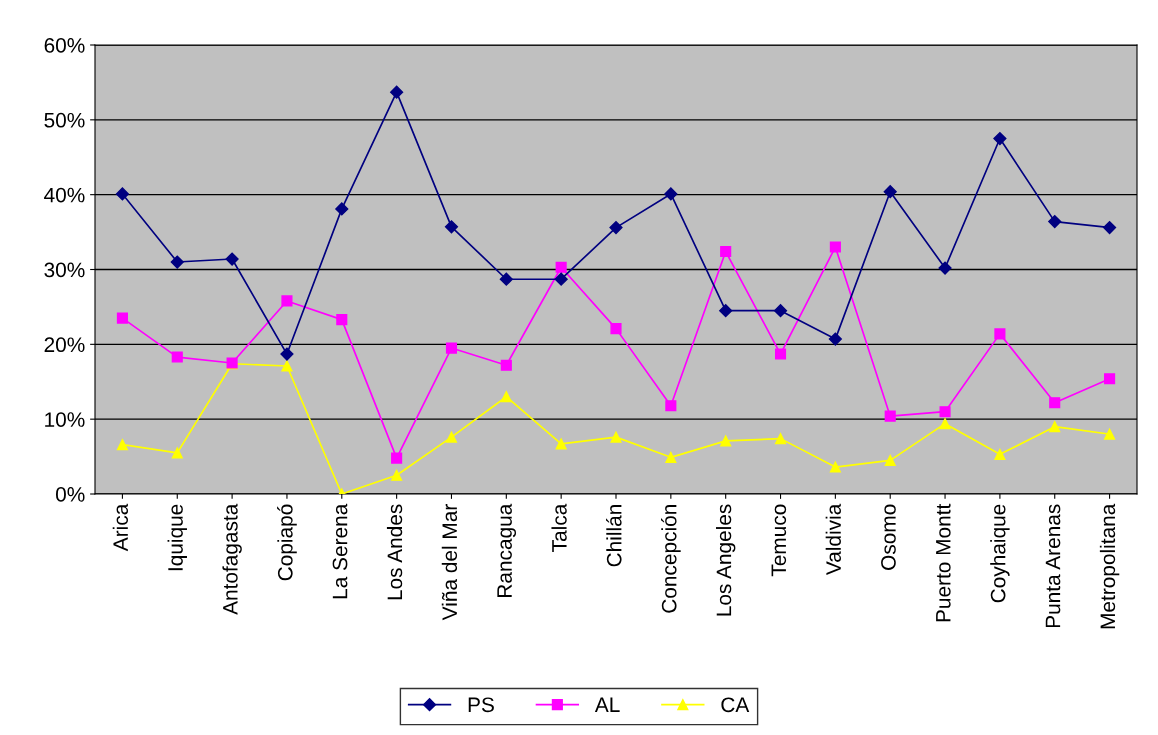 The image size is (1158, 735). Describe the element at coordinates (1109, 566) in the screenshot. I see `x-tick-label: Metropolitana` at that location.